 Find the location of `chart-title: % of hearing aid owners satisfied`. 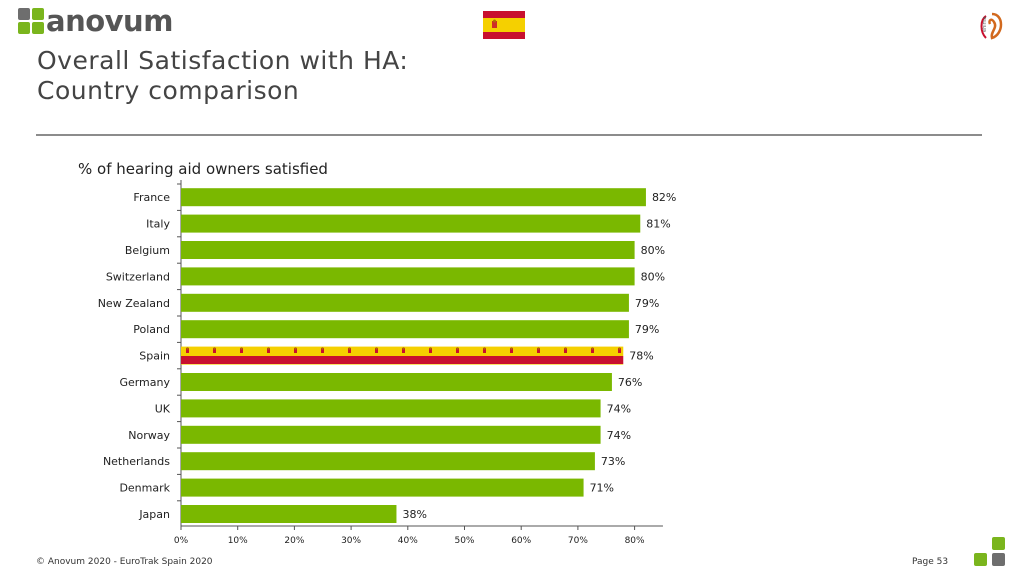

chart-title: % of hearing aid owners satisfied is located at coordinates (203, 169).